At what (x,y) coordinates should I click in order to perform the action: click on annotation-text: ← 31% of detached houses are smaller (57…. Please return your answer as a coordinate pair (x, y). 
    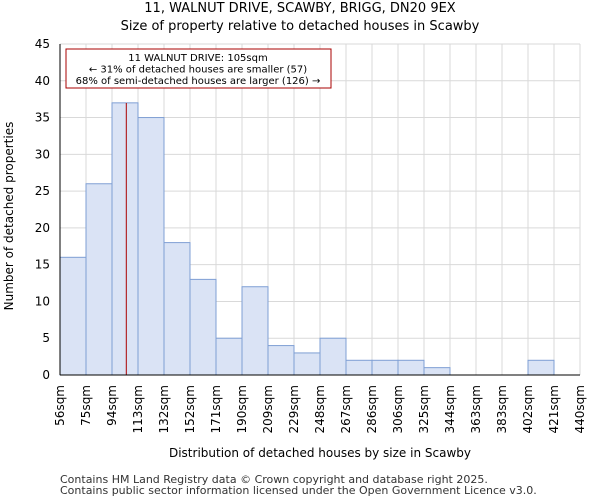
    Looking at the image, I should click on (198, 70).